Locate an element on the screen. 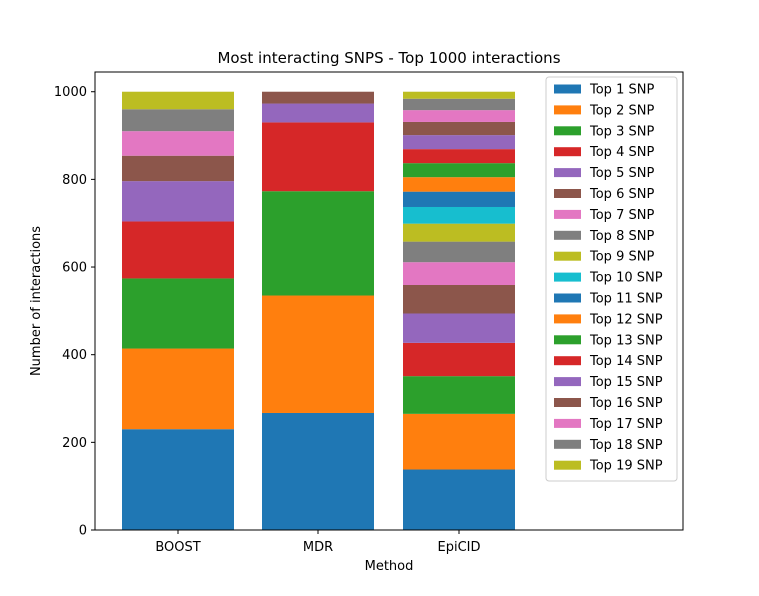 The width and height of the screenshot is (759, 596). legend-label-top-4-snp: Top 4 SNP is located at coordinates (621, 152).